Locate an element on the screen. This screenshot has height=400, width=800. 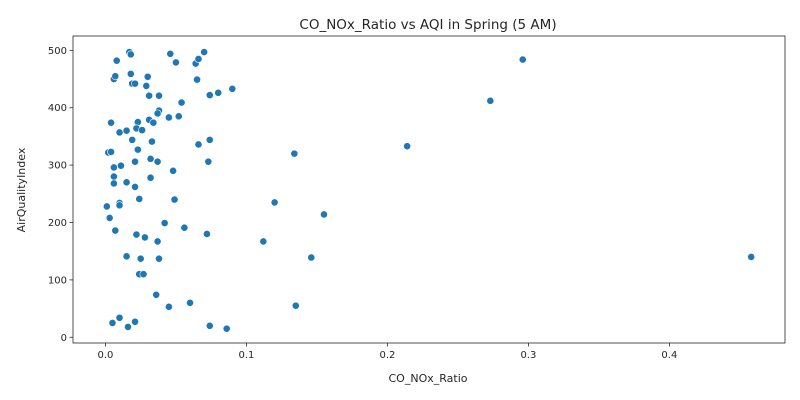
x-tick-label: 0.0 is located at coordinates (105, 355).